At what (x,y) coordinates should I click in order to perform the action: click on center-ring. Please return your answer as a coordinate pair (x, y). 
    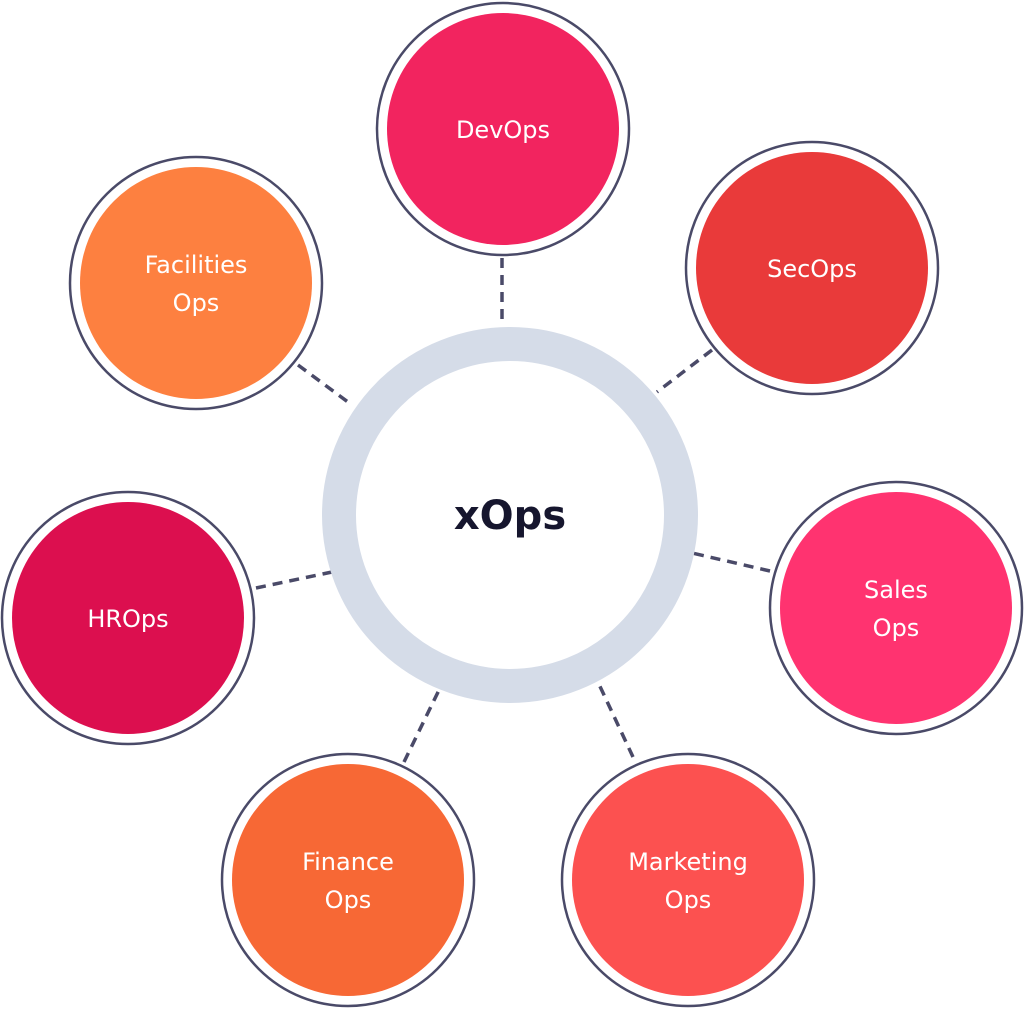
    Looking at the image, I should click on (510, 515).